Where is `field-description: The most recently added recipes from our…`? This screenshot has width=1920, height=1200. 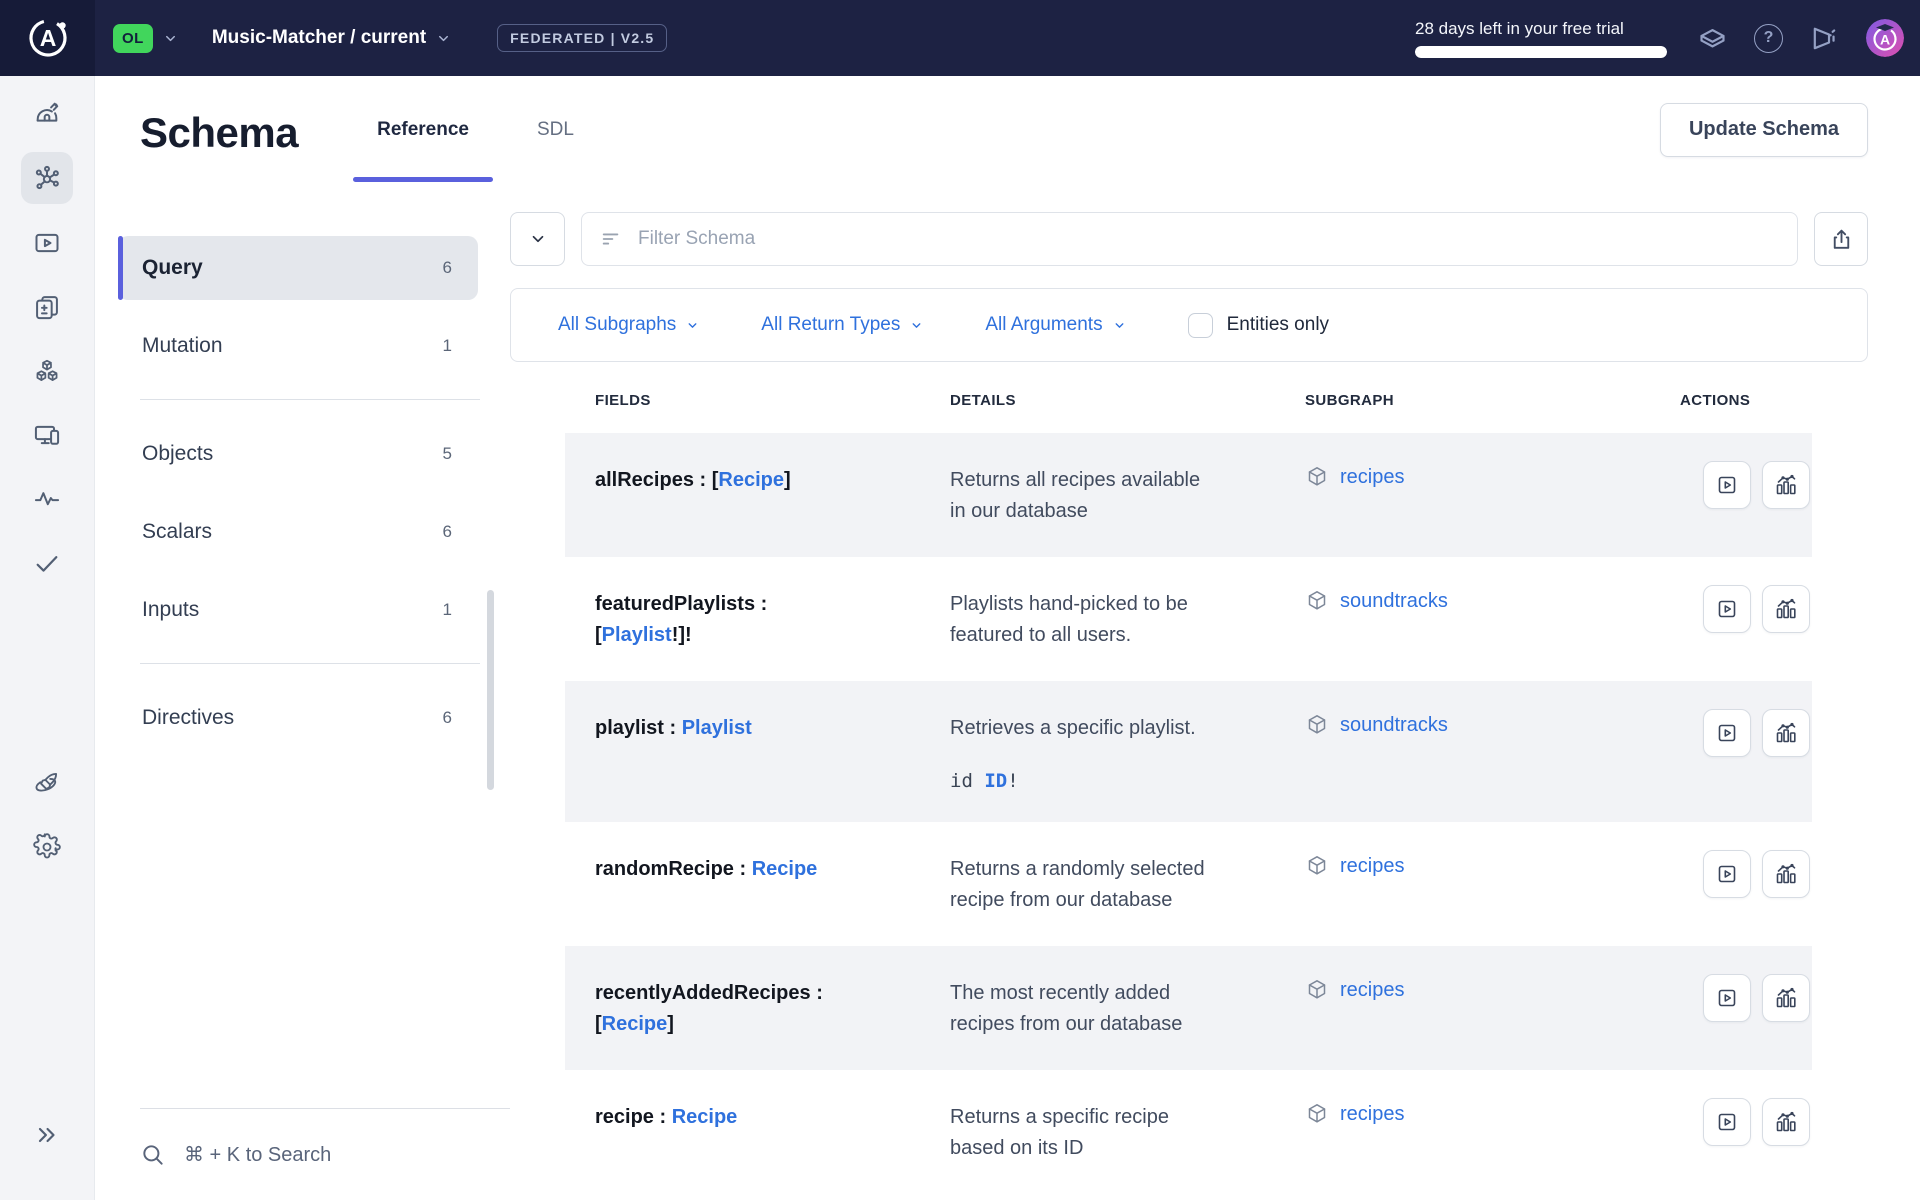
field-description: The most recently added recipes from our… is located at coordinates (1066, 1008).